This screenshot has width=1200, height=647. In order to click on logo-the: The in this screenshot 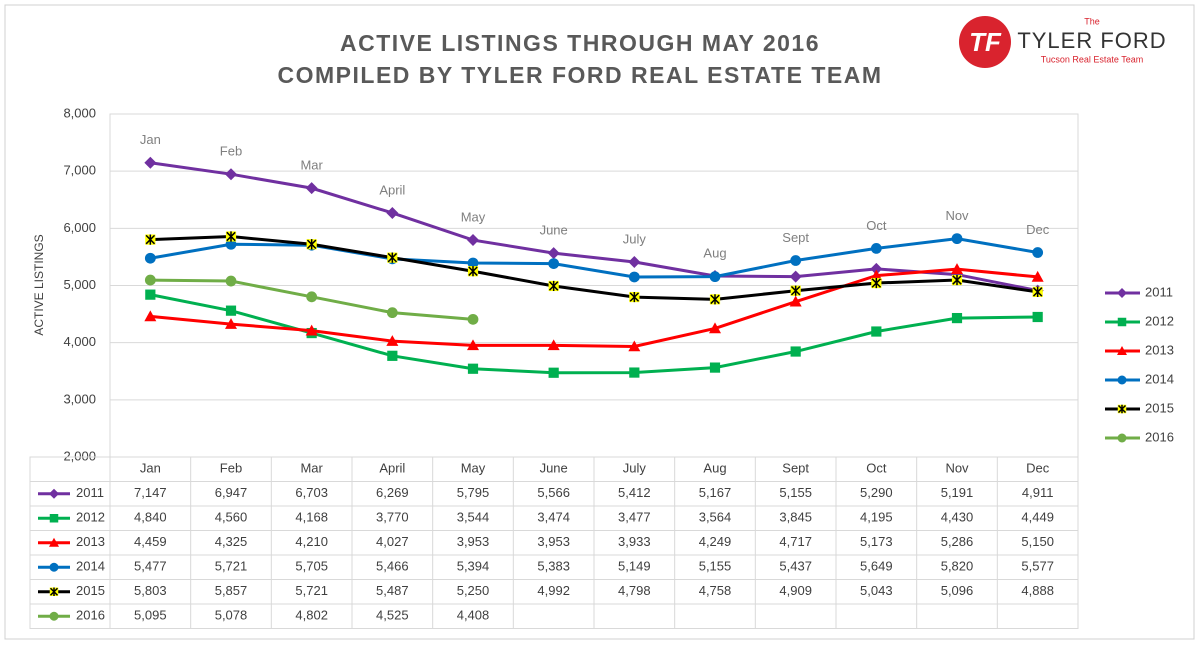, I will do `click(1092, 21)`.